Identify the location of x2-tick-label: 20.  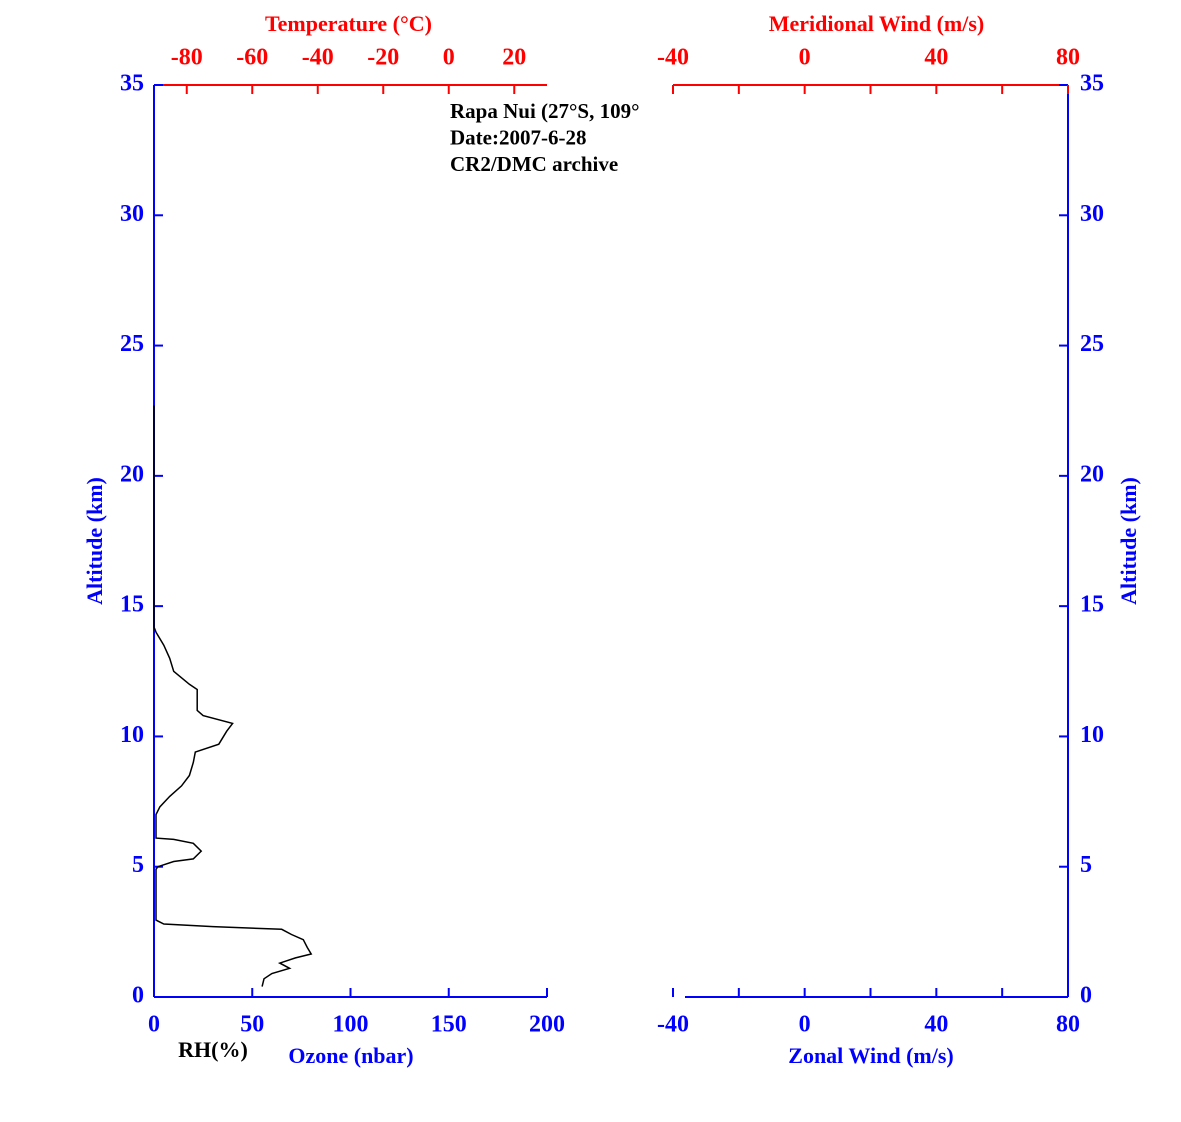
(514, 58).